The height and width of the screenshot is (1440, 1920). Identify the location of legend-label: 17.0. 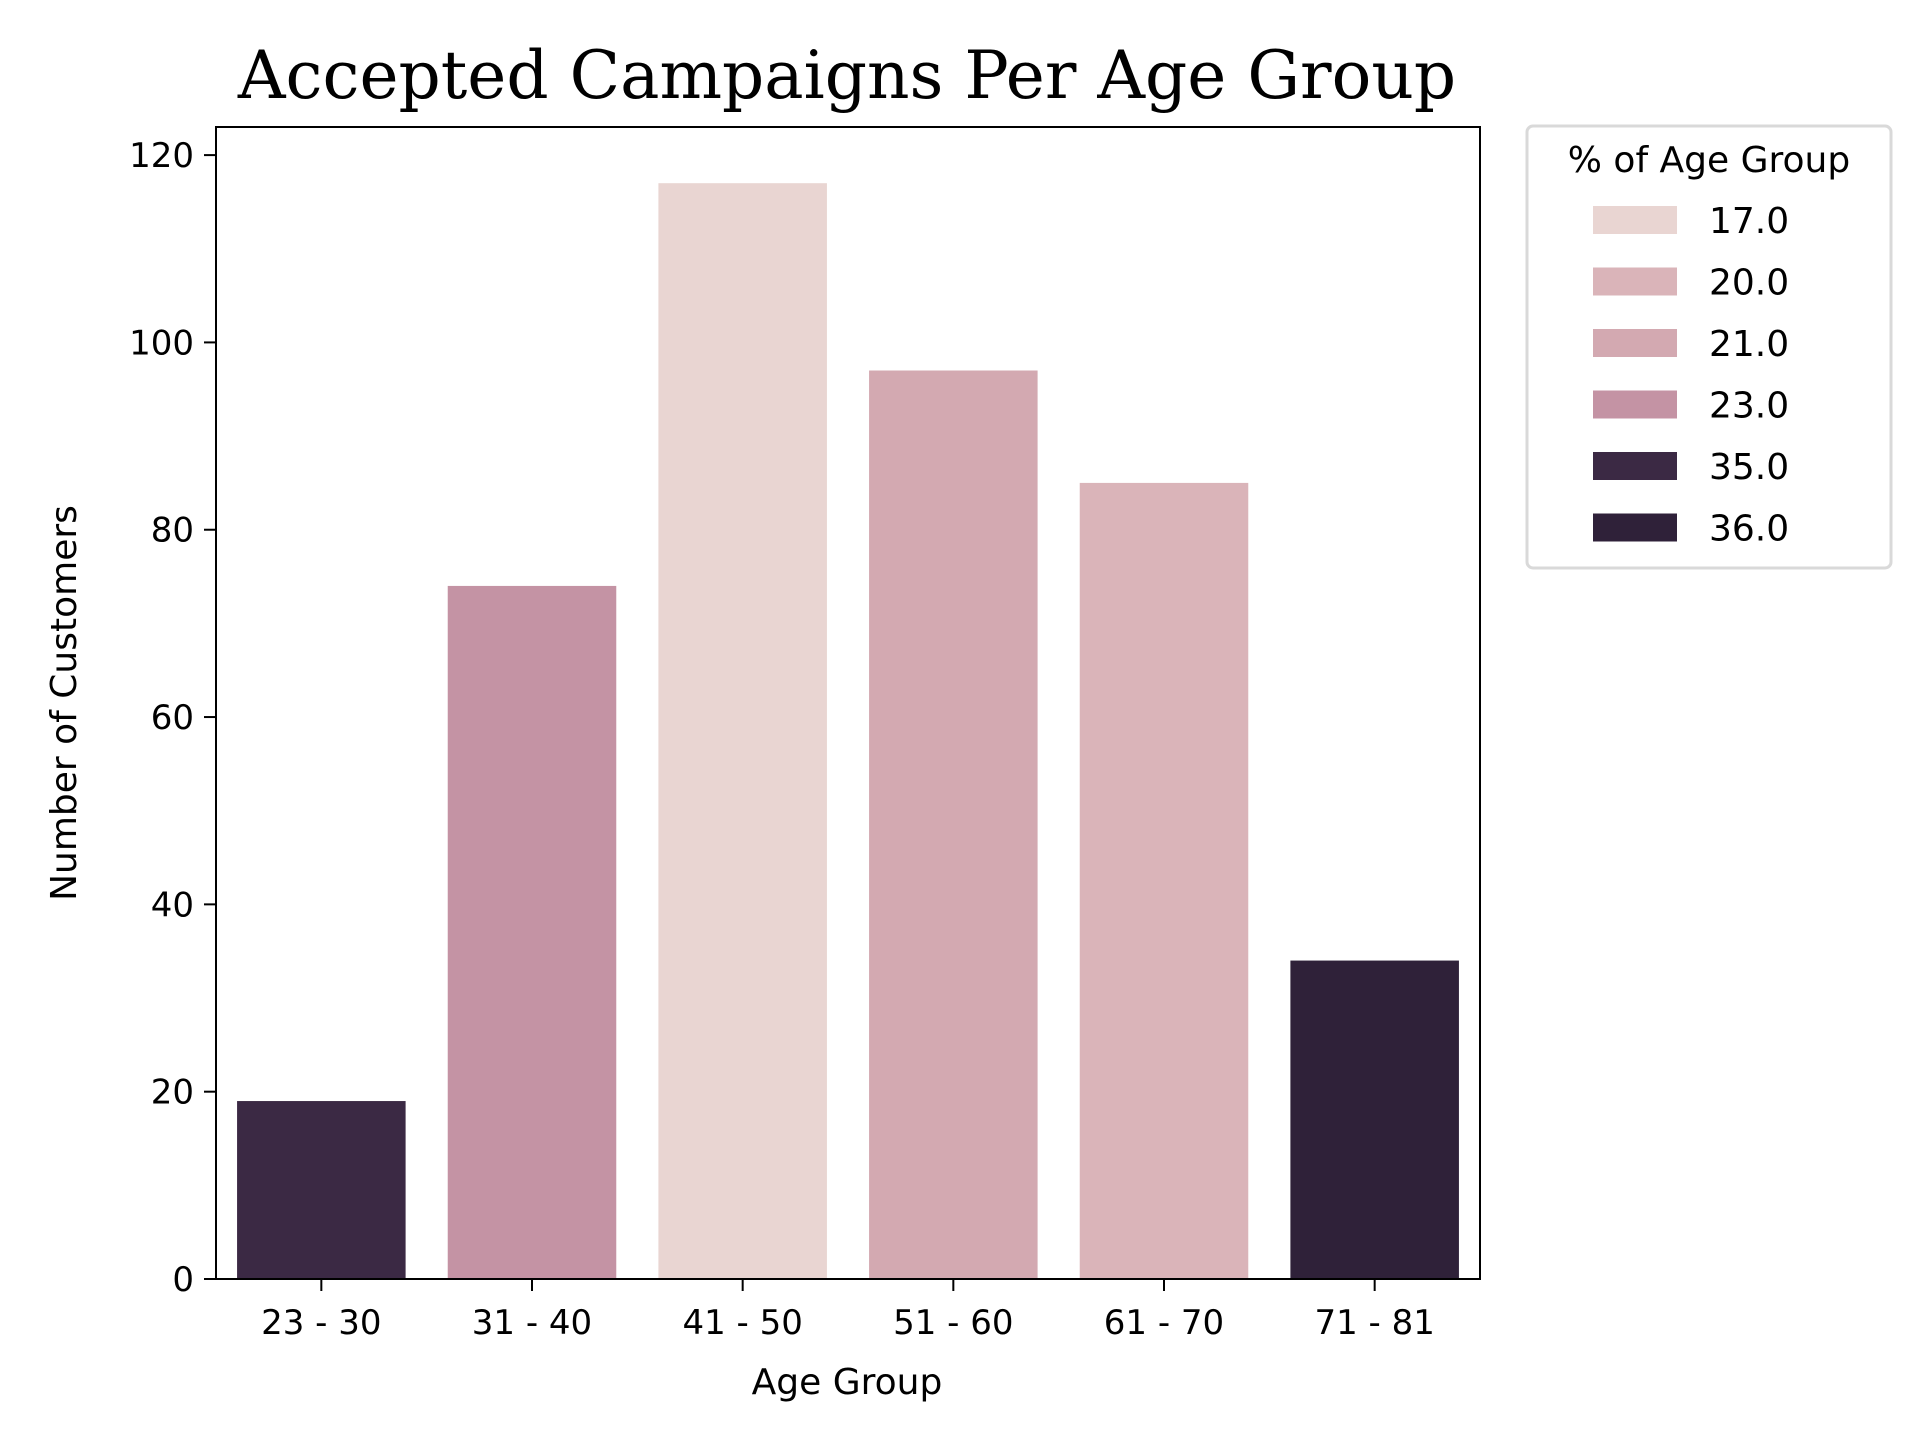
(1749, 221).